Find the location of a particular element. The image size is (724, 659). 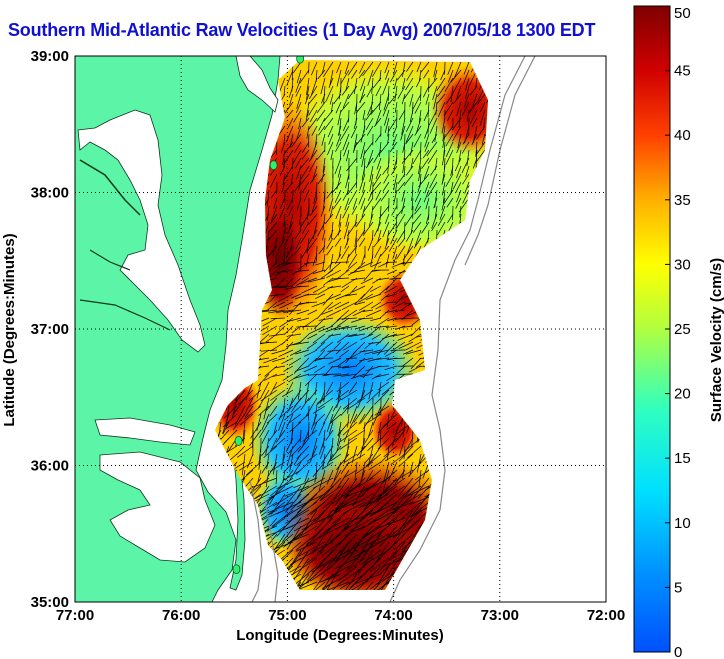

station-marker is located at coordinates (238, 441).